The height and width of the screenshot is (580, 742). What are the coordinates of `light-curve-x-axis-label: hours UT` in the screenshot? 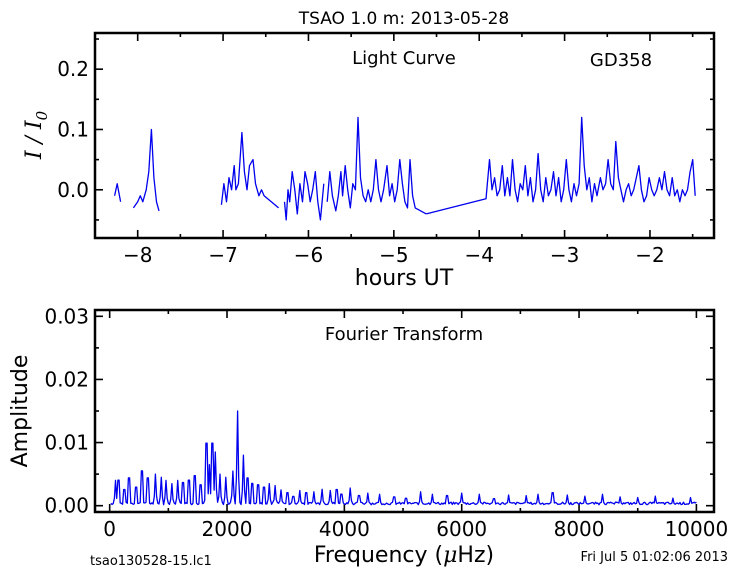 It's located at (404, 278).